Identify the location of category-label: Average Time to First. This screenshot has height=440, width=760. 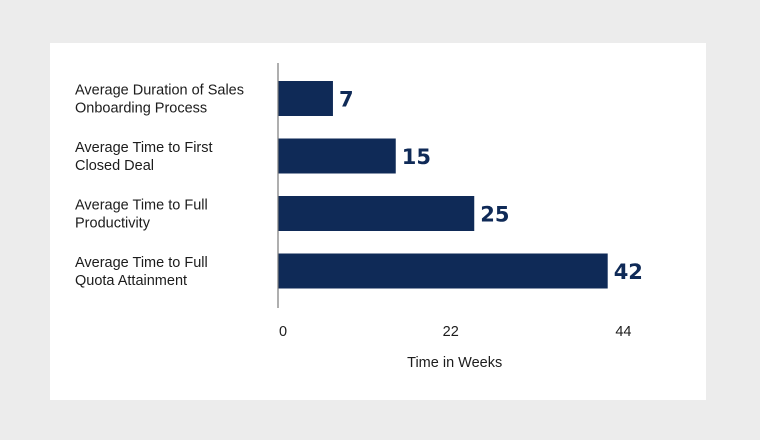
(144, 148).